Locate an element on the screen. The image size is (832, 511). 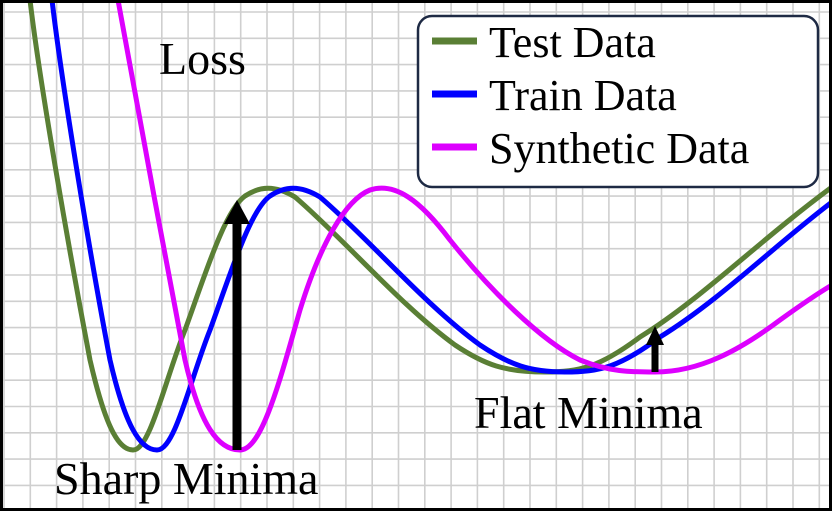
legend-label: Synthetic Data is located at coordinates (619, 148).